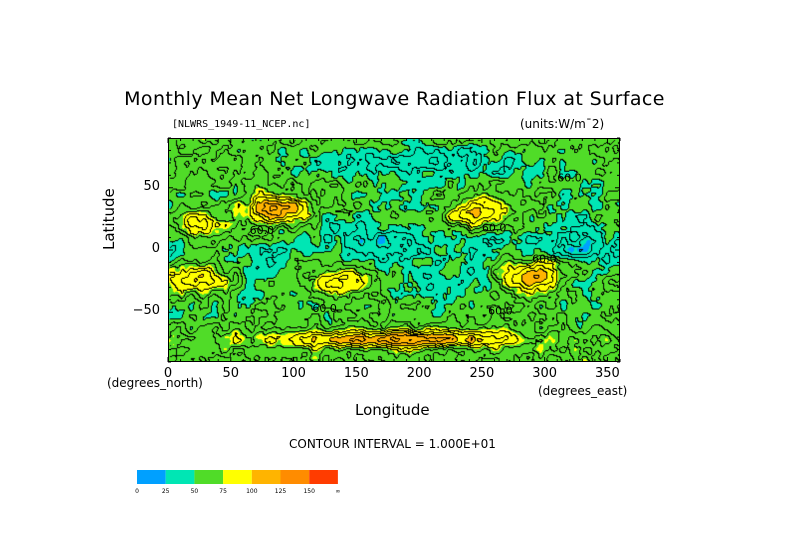  I want to click on x-tick-label: 200, so click(419, 373).